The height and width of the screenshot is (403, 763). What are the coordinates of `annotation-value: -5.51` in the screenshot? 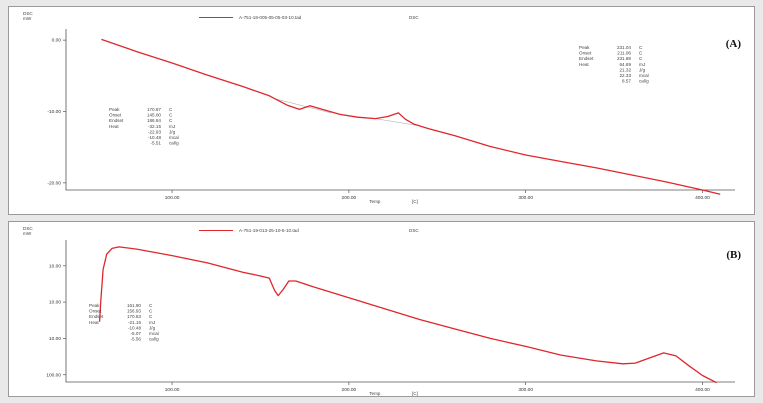 It's located at (156, 143).